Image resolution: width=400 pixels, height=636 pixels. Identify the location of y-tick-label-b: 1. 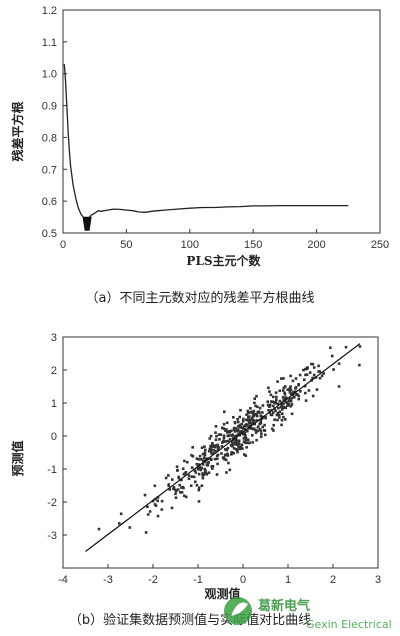
(54, 404).